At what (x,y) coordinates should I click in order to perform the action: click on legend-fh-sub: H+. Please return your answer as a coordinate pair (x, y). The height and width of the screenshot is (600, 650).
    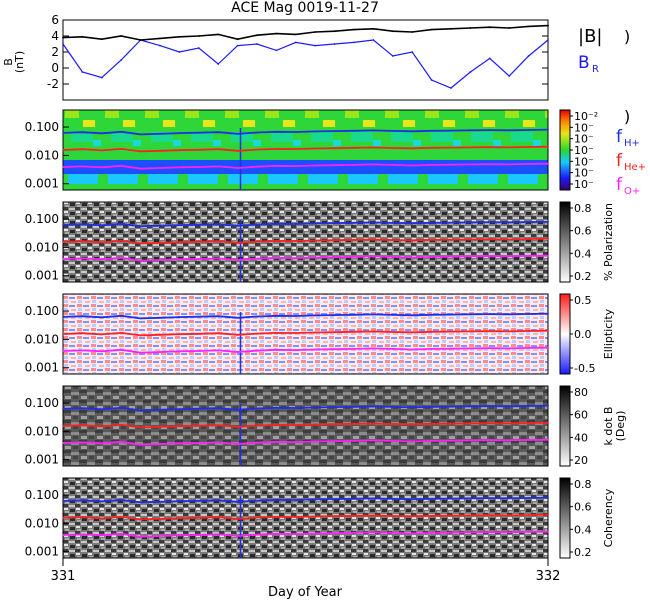
    Looking at the image, I should click on (632, 143).